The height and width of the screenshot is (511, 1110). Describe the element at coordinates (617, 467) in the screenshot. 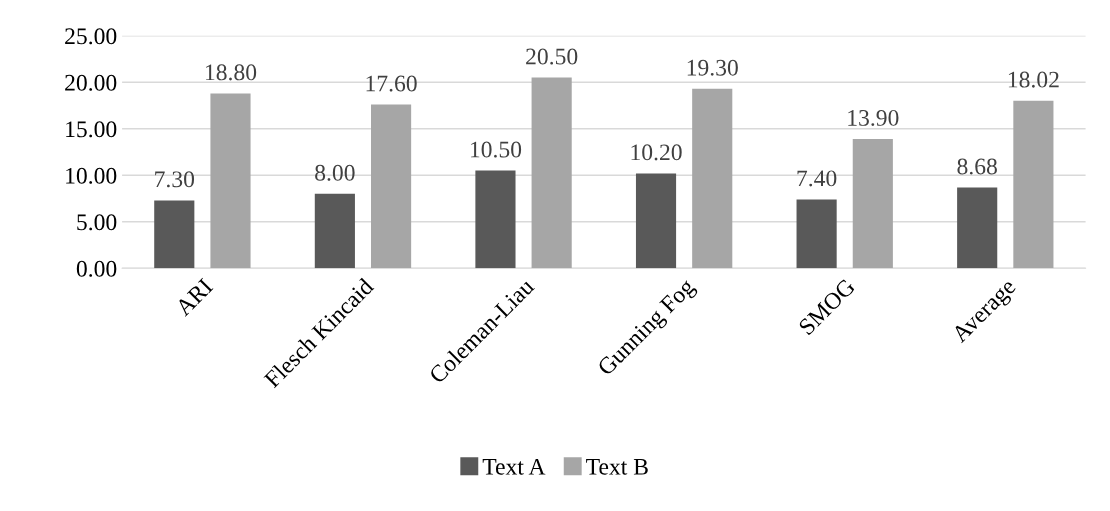

I see `legend-label: Text B` at that location.